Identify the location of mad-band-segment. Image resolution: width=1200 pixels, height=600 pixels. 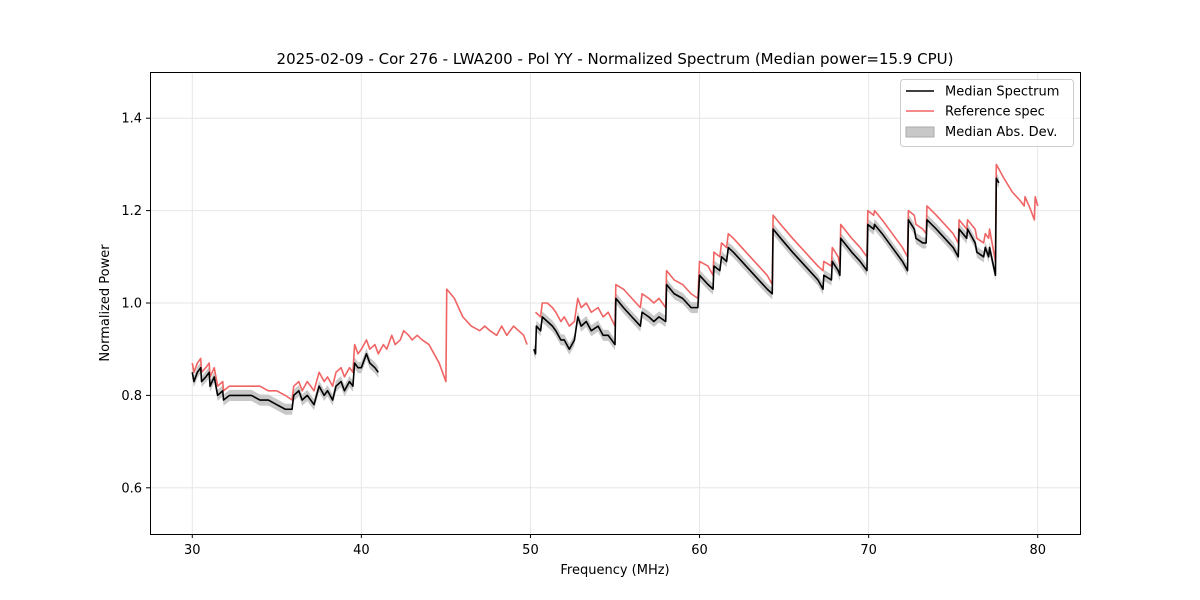
(766, 266).